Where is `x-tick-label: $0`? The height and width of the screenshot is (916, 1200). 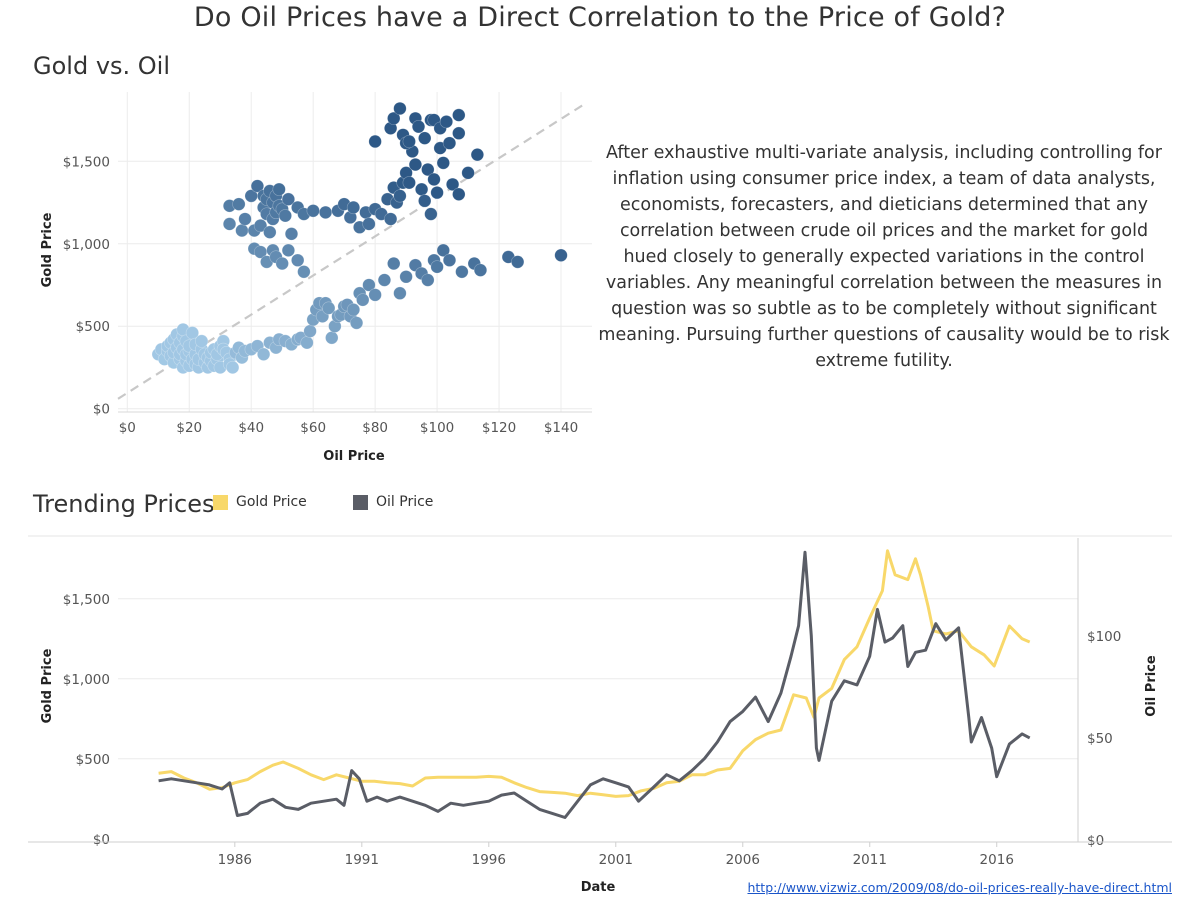
x-tick-label: $0 is located at coordinates (127, 428).